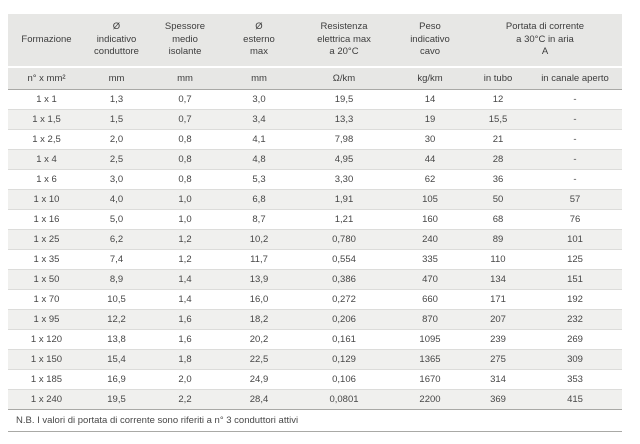 The image size is (640, 444). I want to click on cell-value: 1095, so click(430, 339).